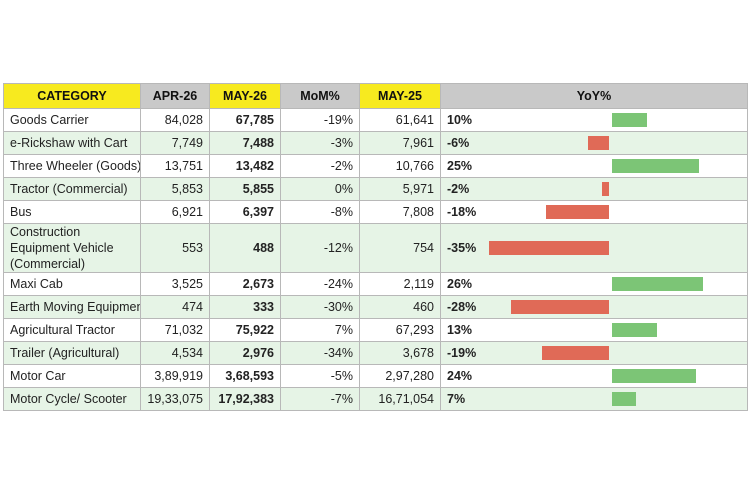 This screenshot has height=490, width=750. I want to click on header-row: CATEGORY APR-26 MAY-26 MoM% MAY-25 YoY%, so click(375, 96).